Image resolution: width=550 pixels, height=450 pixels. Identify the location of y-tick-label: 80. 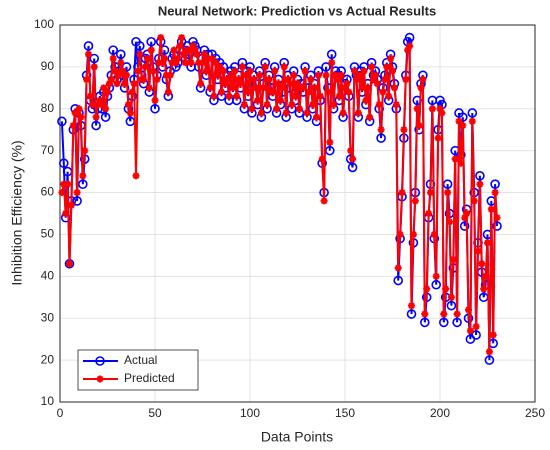
(48, 108).